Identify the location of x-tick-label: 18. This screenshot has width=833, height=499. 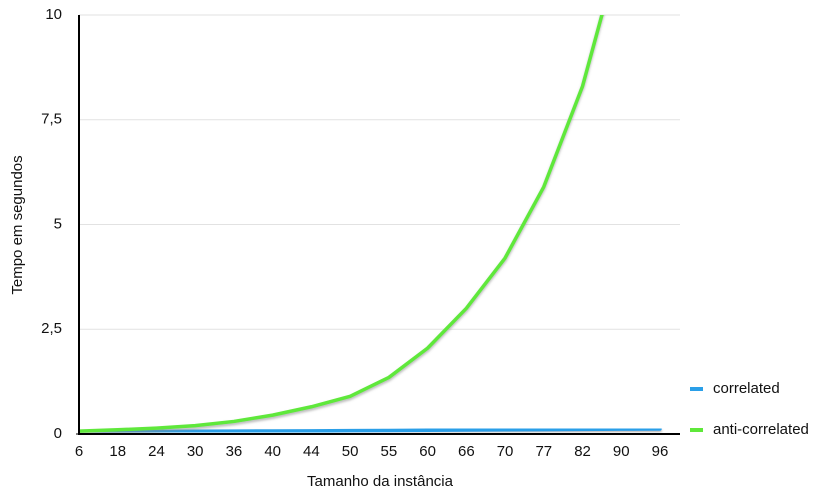
(117, 451).